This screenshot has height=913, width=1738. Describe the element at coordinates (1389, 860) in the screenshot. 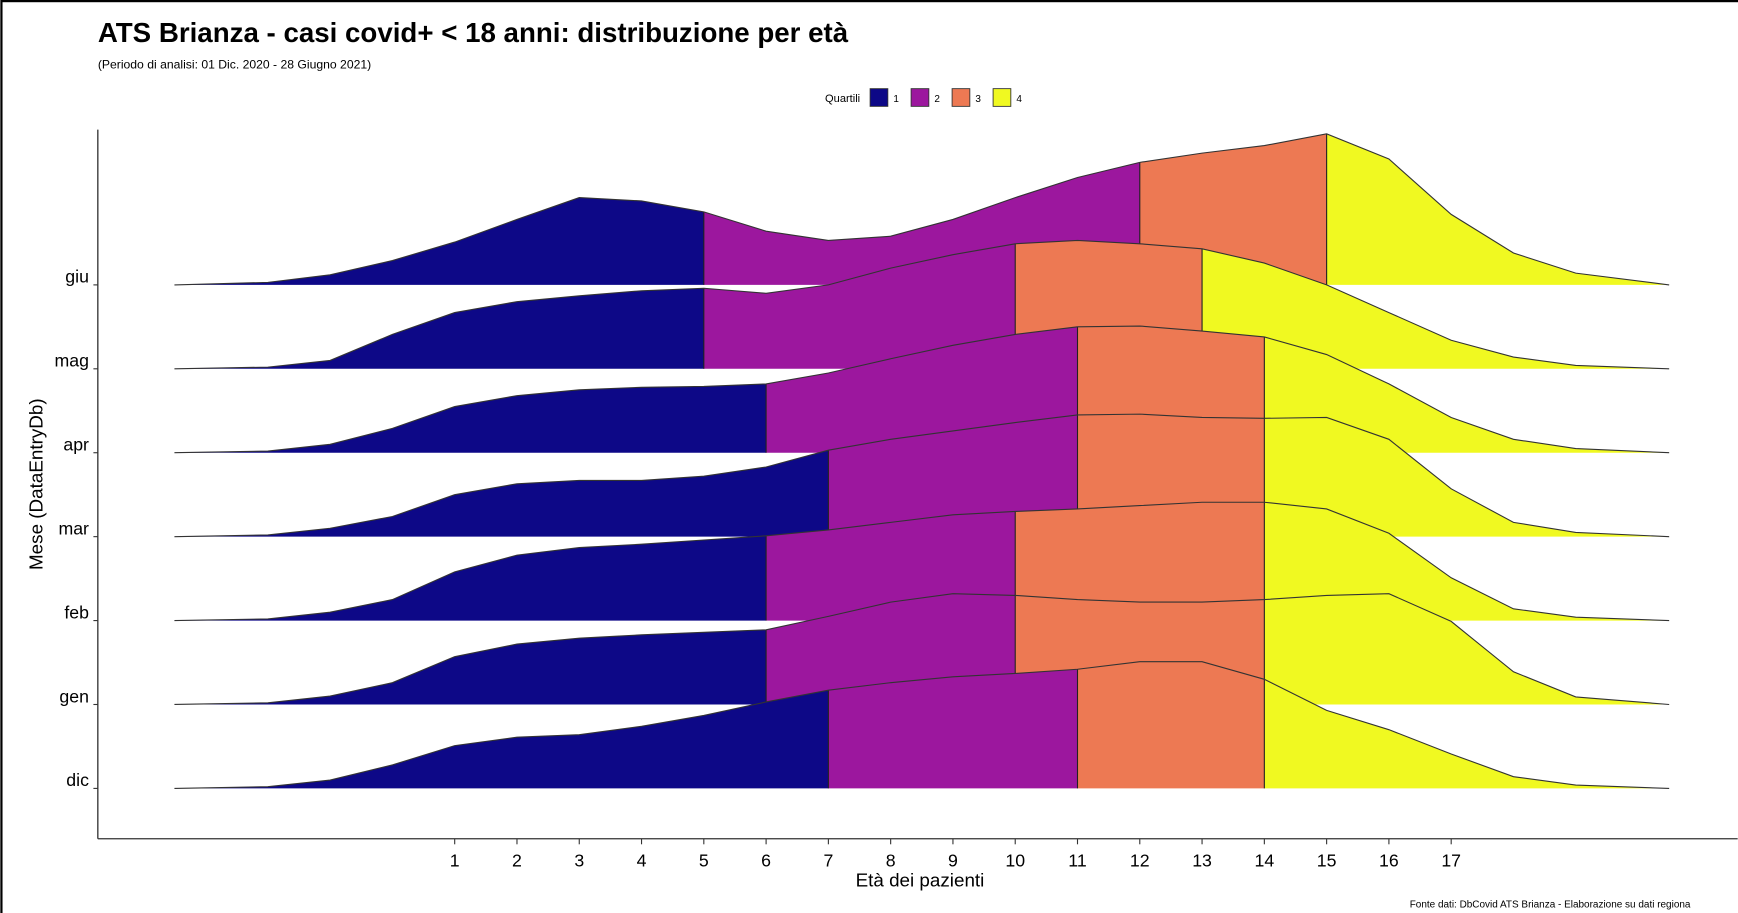

I see `x-tick-label: 16` at that location.